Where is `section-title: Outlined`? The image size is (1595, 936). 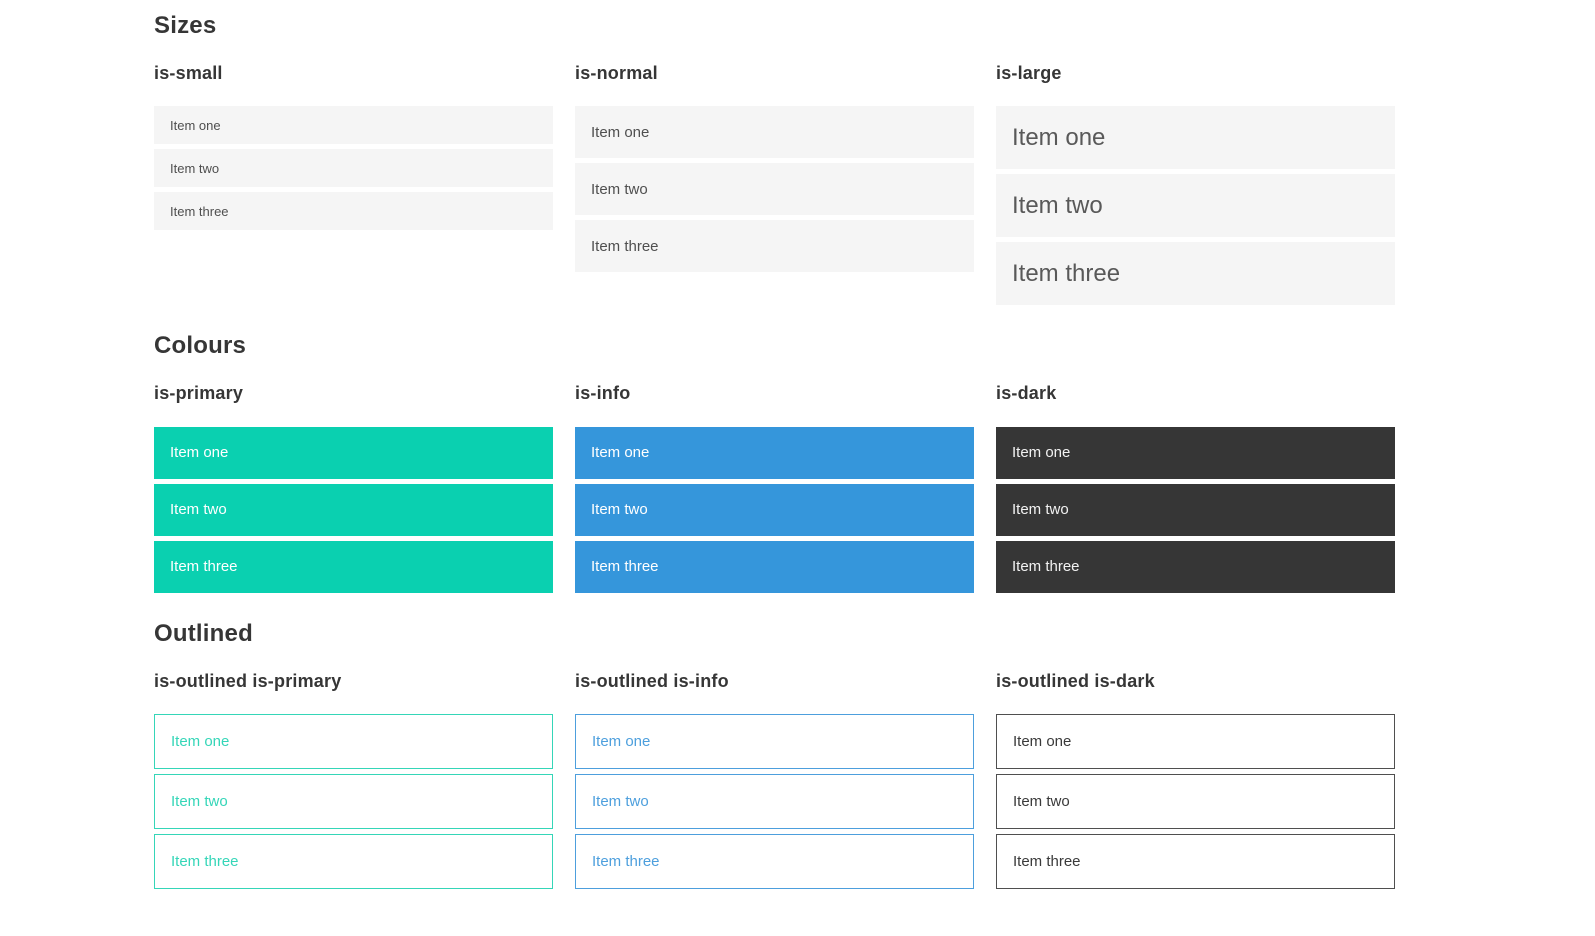
section-title: Outlined is located at coordinates (203, 633).